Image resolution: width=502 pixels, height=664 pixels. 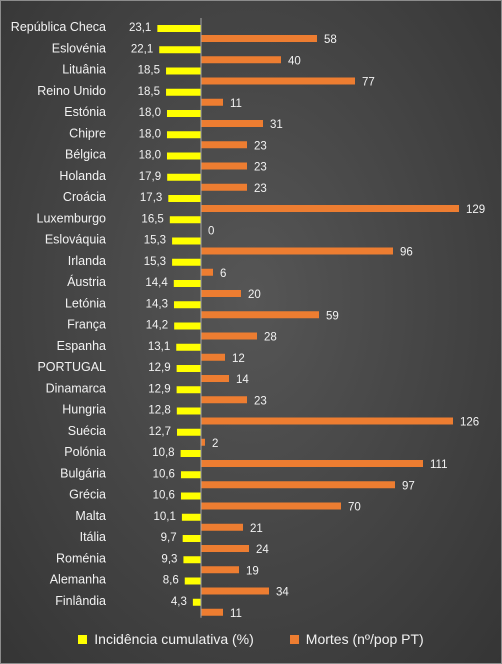 I want to click on data-label-incidence: 17,3, so click(x=151, y=198).